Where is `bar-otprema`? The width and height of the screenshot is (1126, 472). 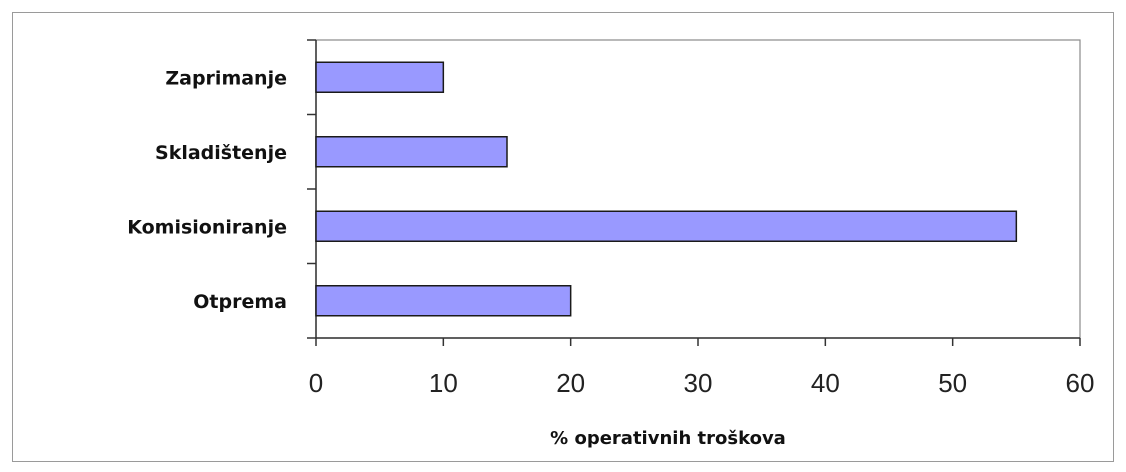
bar-otprema is located at coordinates (443, 301).